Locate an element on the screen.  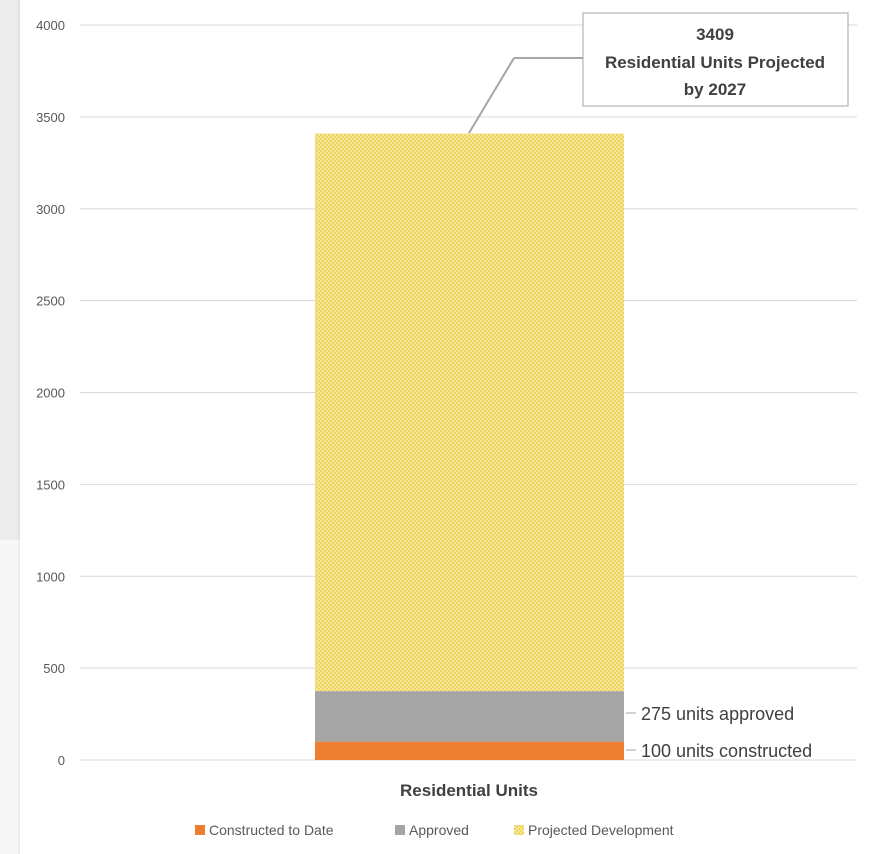
legend-swatch-constructed is located at coordinates (200, 830).